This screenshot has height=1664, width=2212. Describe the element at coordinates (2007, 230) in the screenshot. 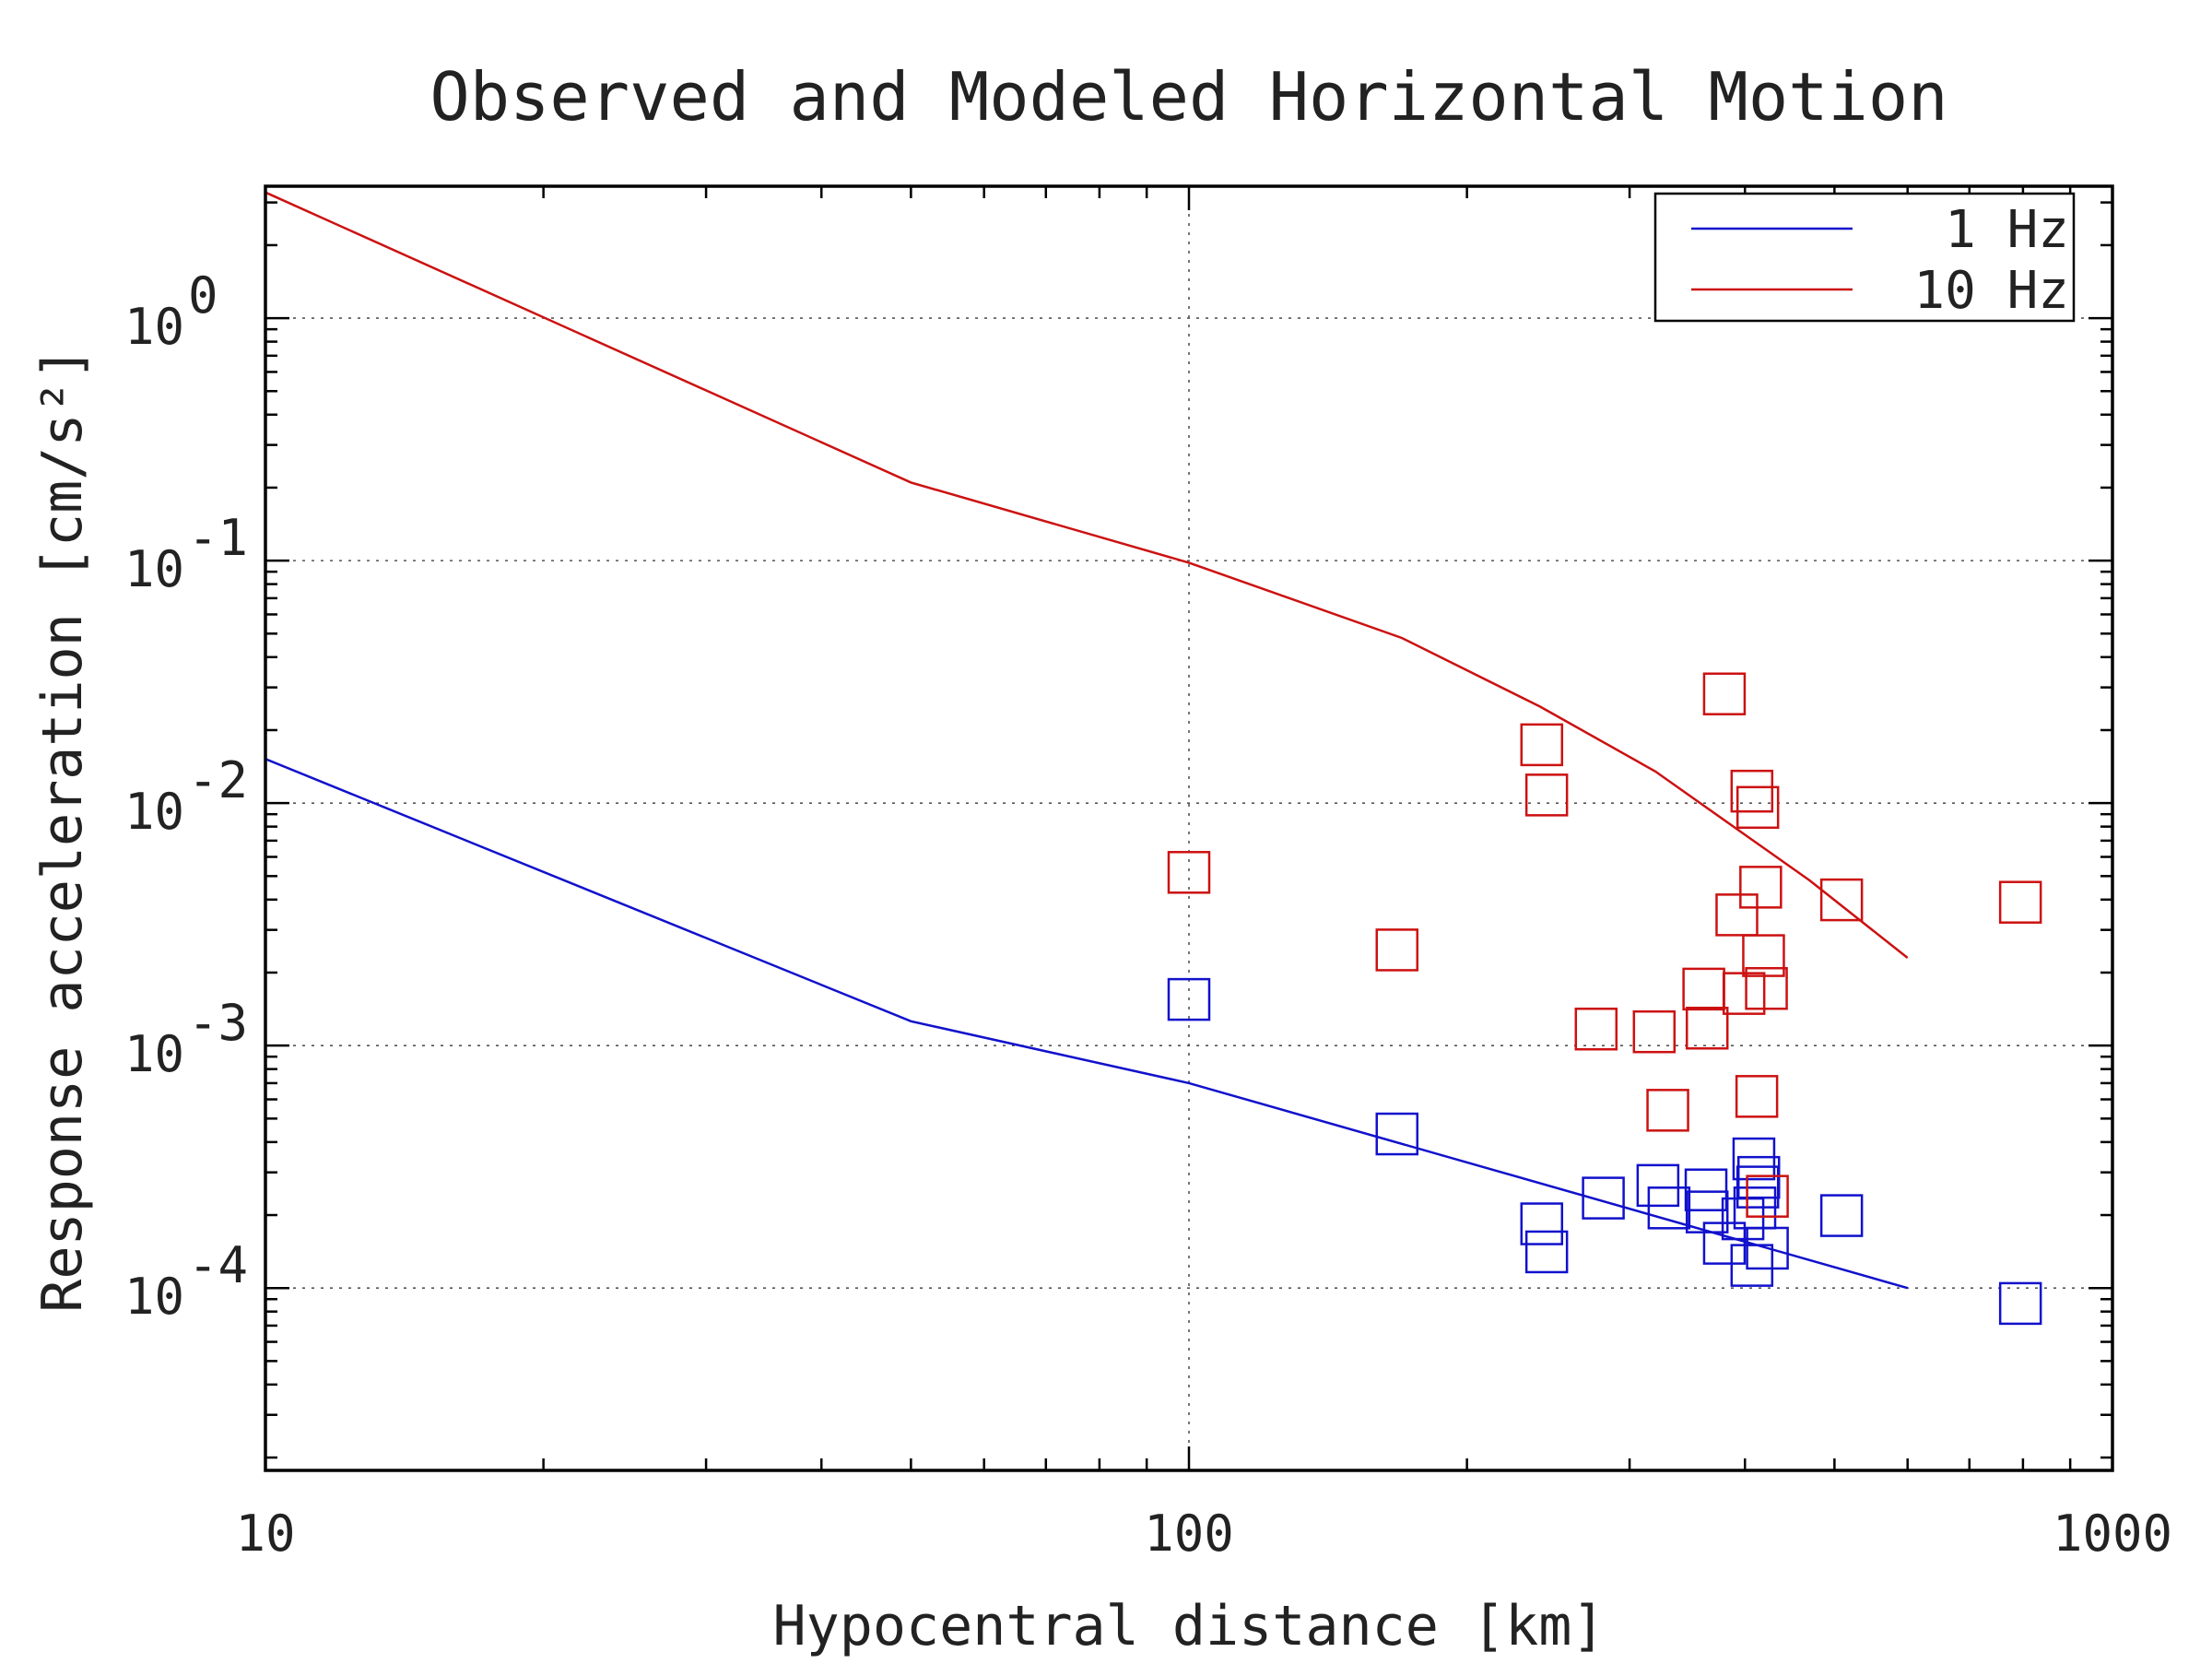

I see `legend-label-1hz: 1 Hz` at that location.